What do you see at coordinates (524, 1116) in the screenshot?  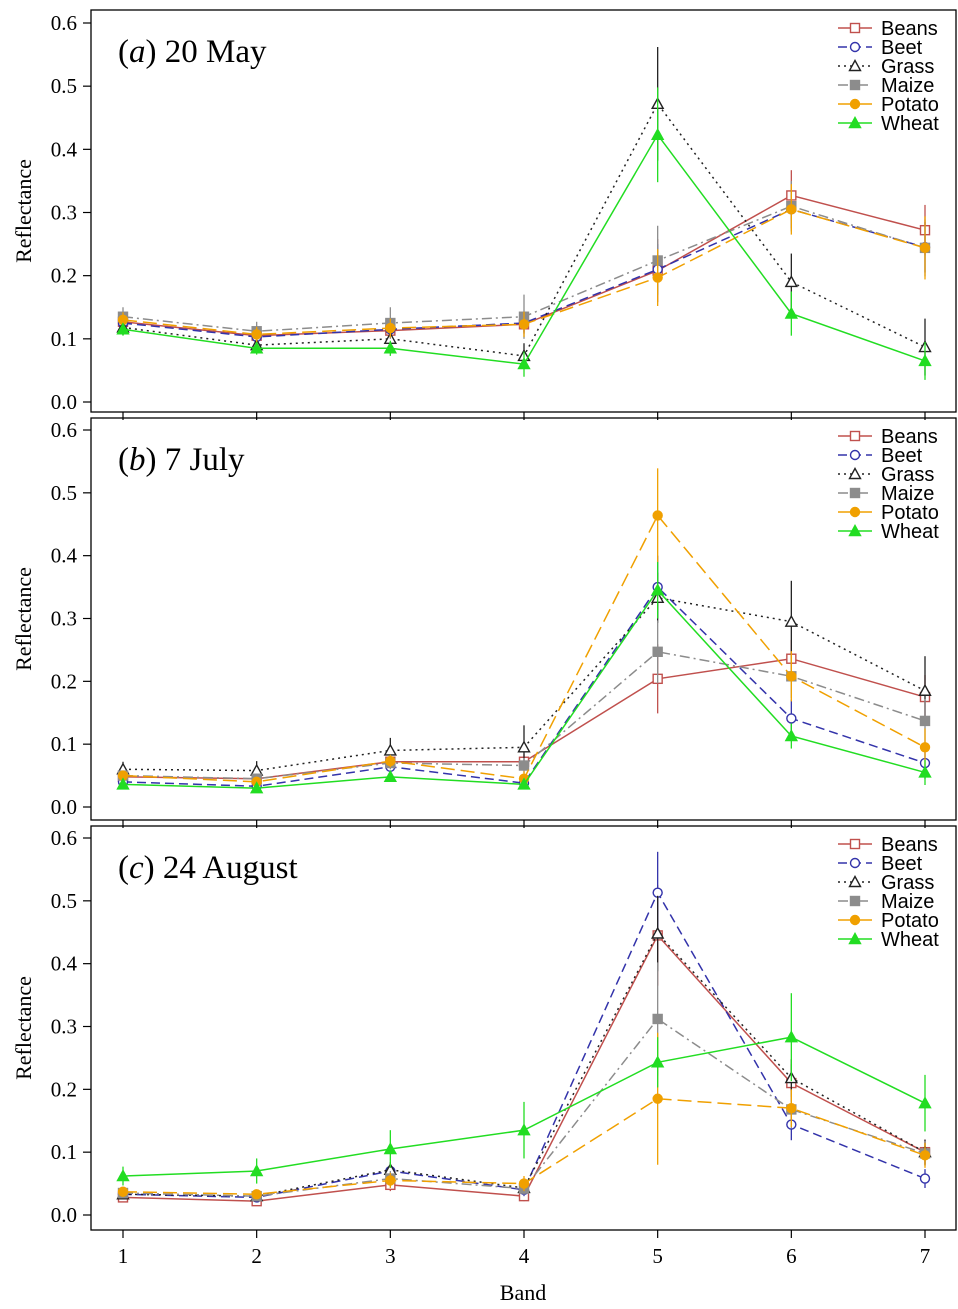 I see `series-potato` at bounding box center [524, 1116].